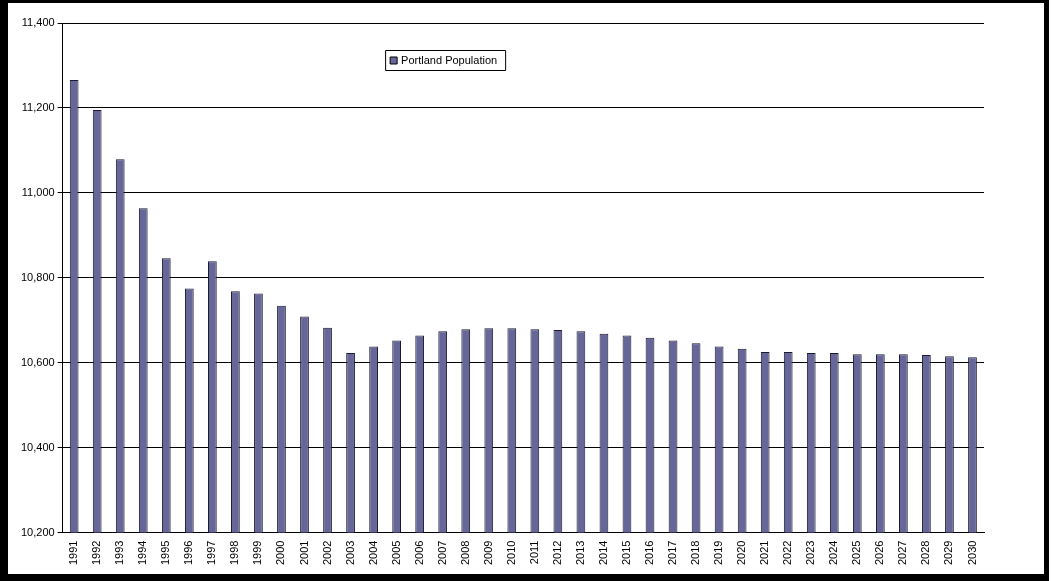  Describe the element at coordinates (38, 106) in the screenshot. I see `y-tick-label: 11,200` at that location.